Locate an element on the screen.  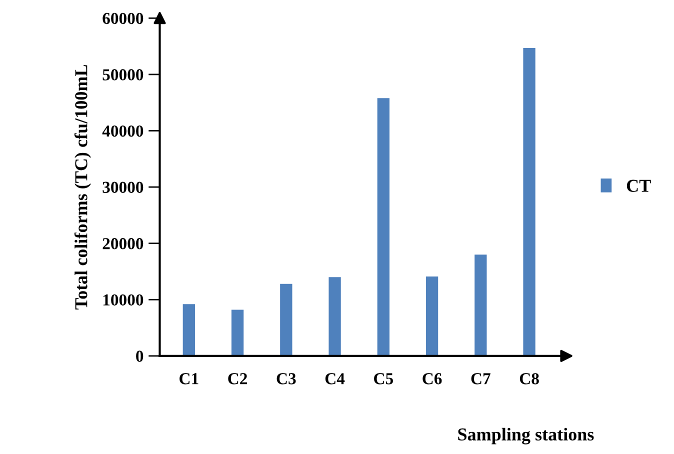
x-tick-label: C3 is located at coordinates (286, 378).